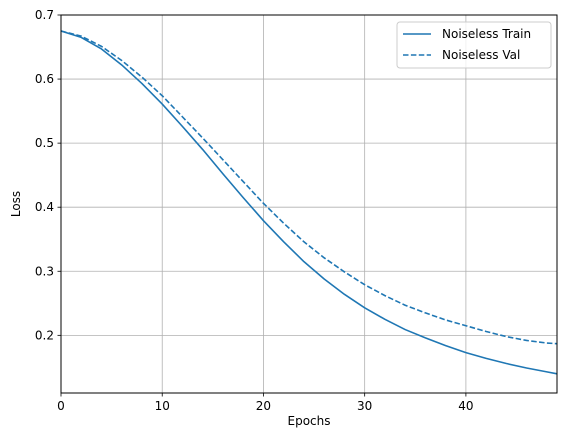 The height and width of the screenshot is (437, 567). What do you see at coordinates (162, 406) in the screenshot?
I see `x-tick-label: 10` at bounding box center [162, 406].